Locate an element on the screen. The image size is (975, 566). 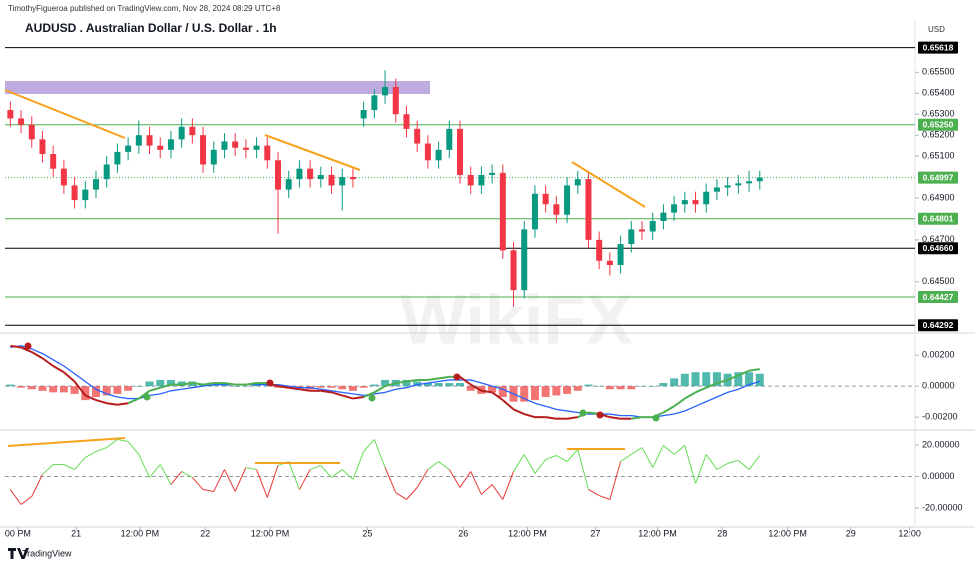
y-tick-label: 0.00200 is located at coordinates (938, 355).